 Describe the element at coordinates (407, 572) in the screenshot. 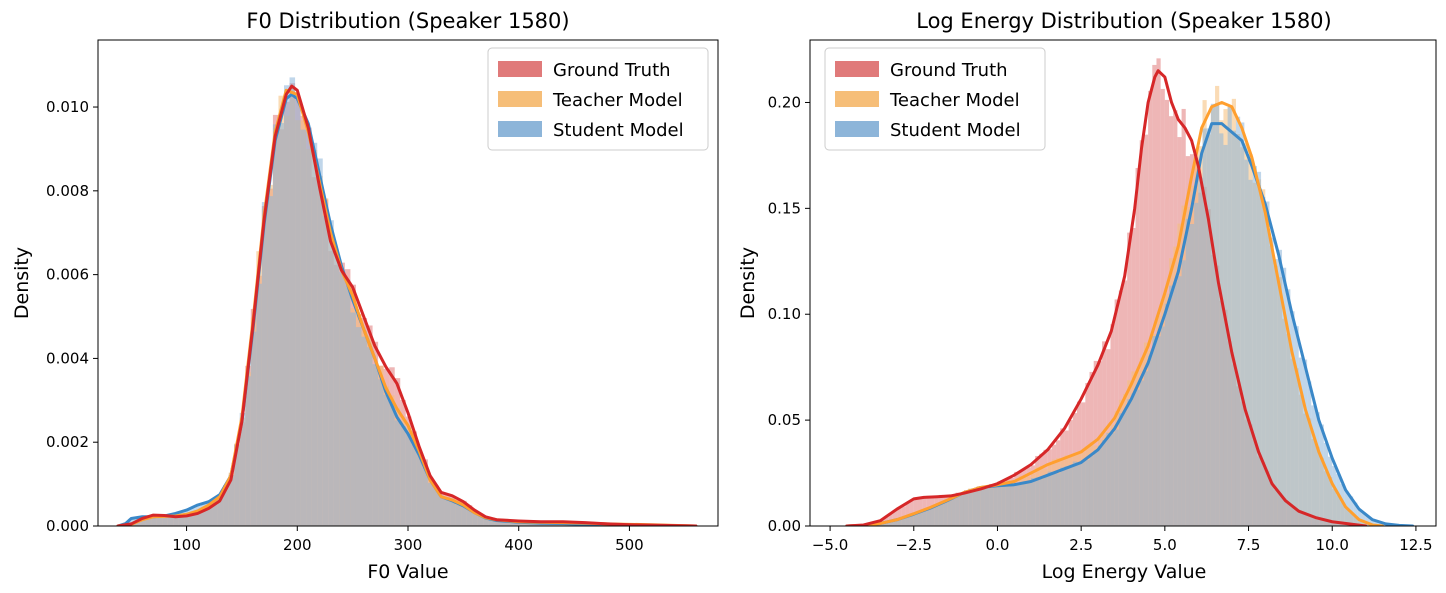

I see `x-axis-label: F0 Value` at that location.